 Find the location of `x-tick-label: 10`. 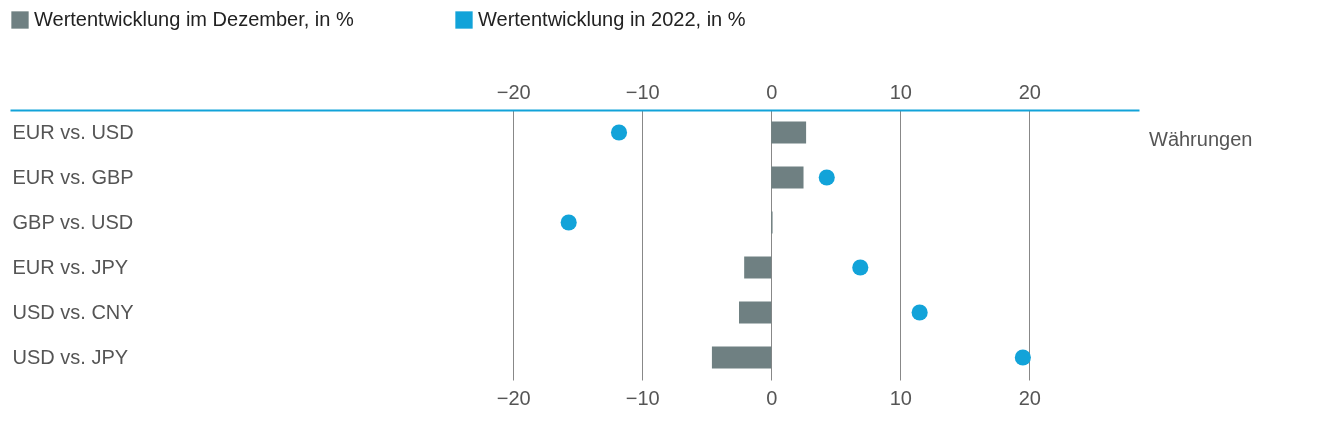

x-tick-label: 10 is located at coordinates (900, 91).